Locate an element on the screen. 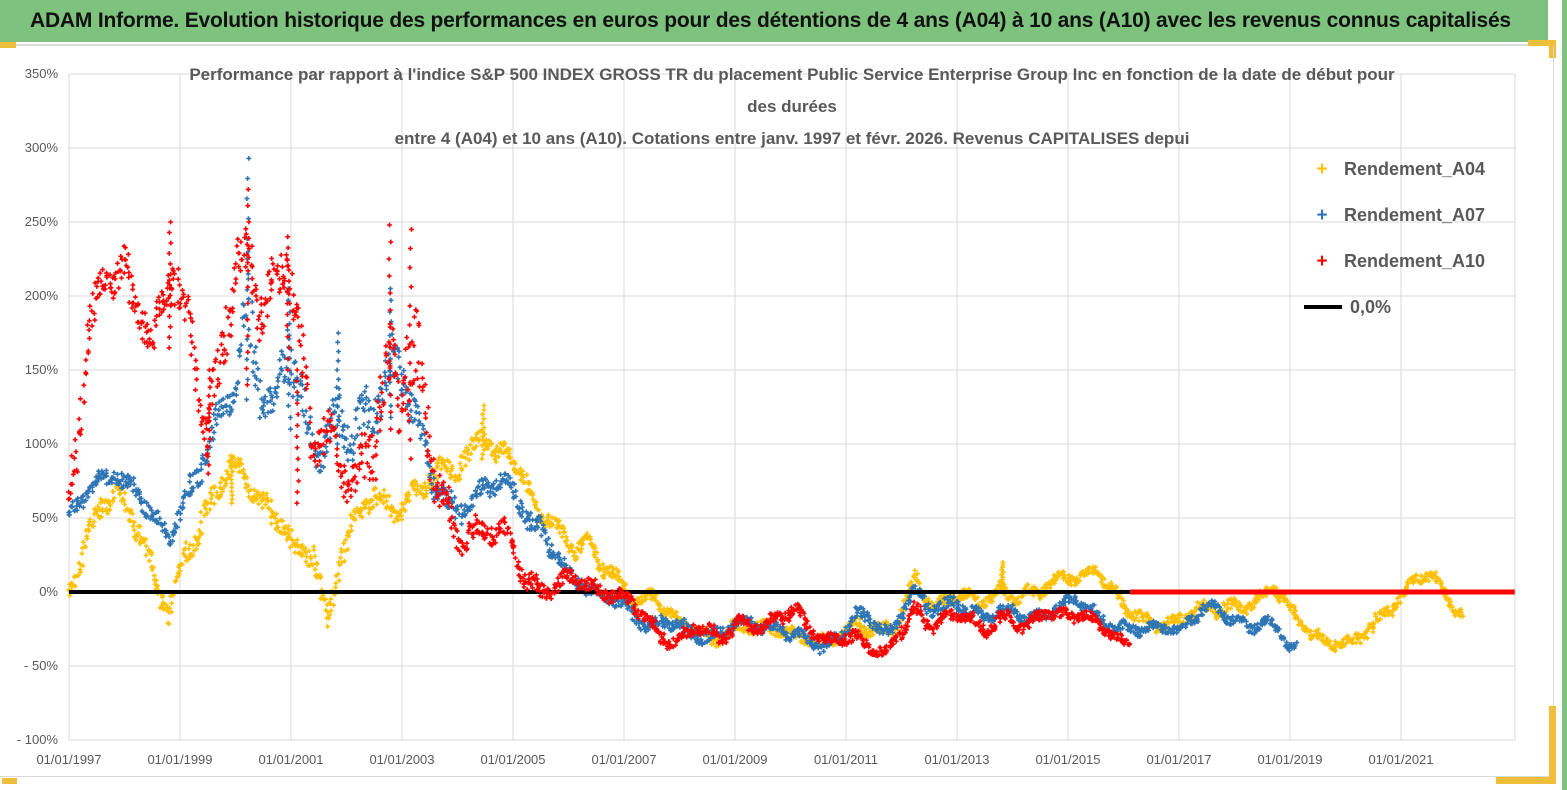  legend-label: Rendement_A04 is located at coordinates (1415, 168).